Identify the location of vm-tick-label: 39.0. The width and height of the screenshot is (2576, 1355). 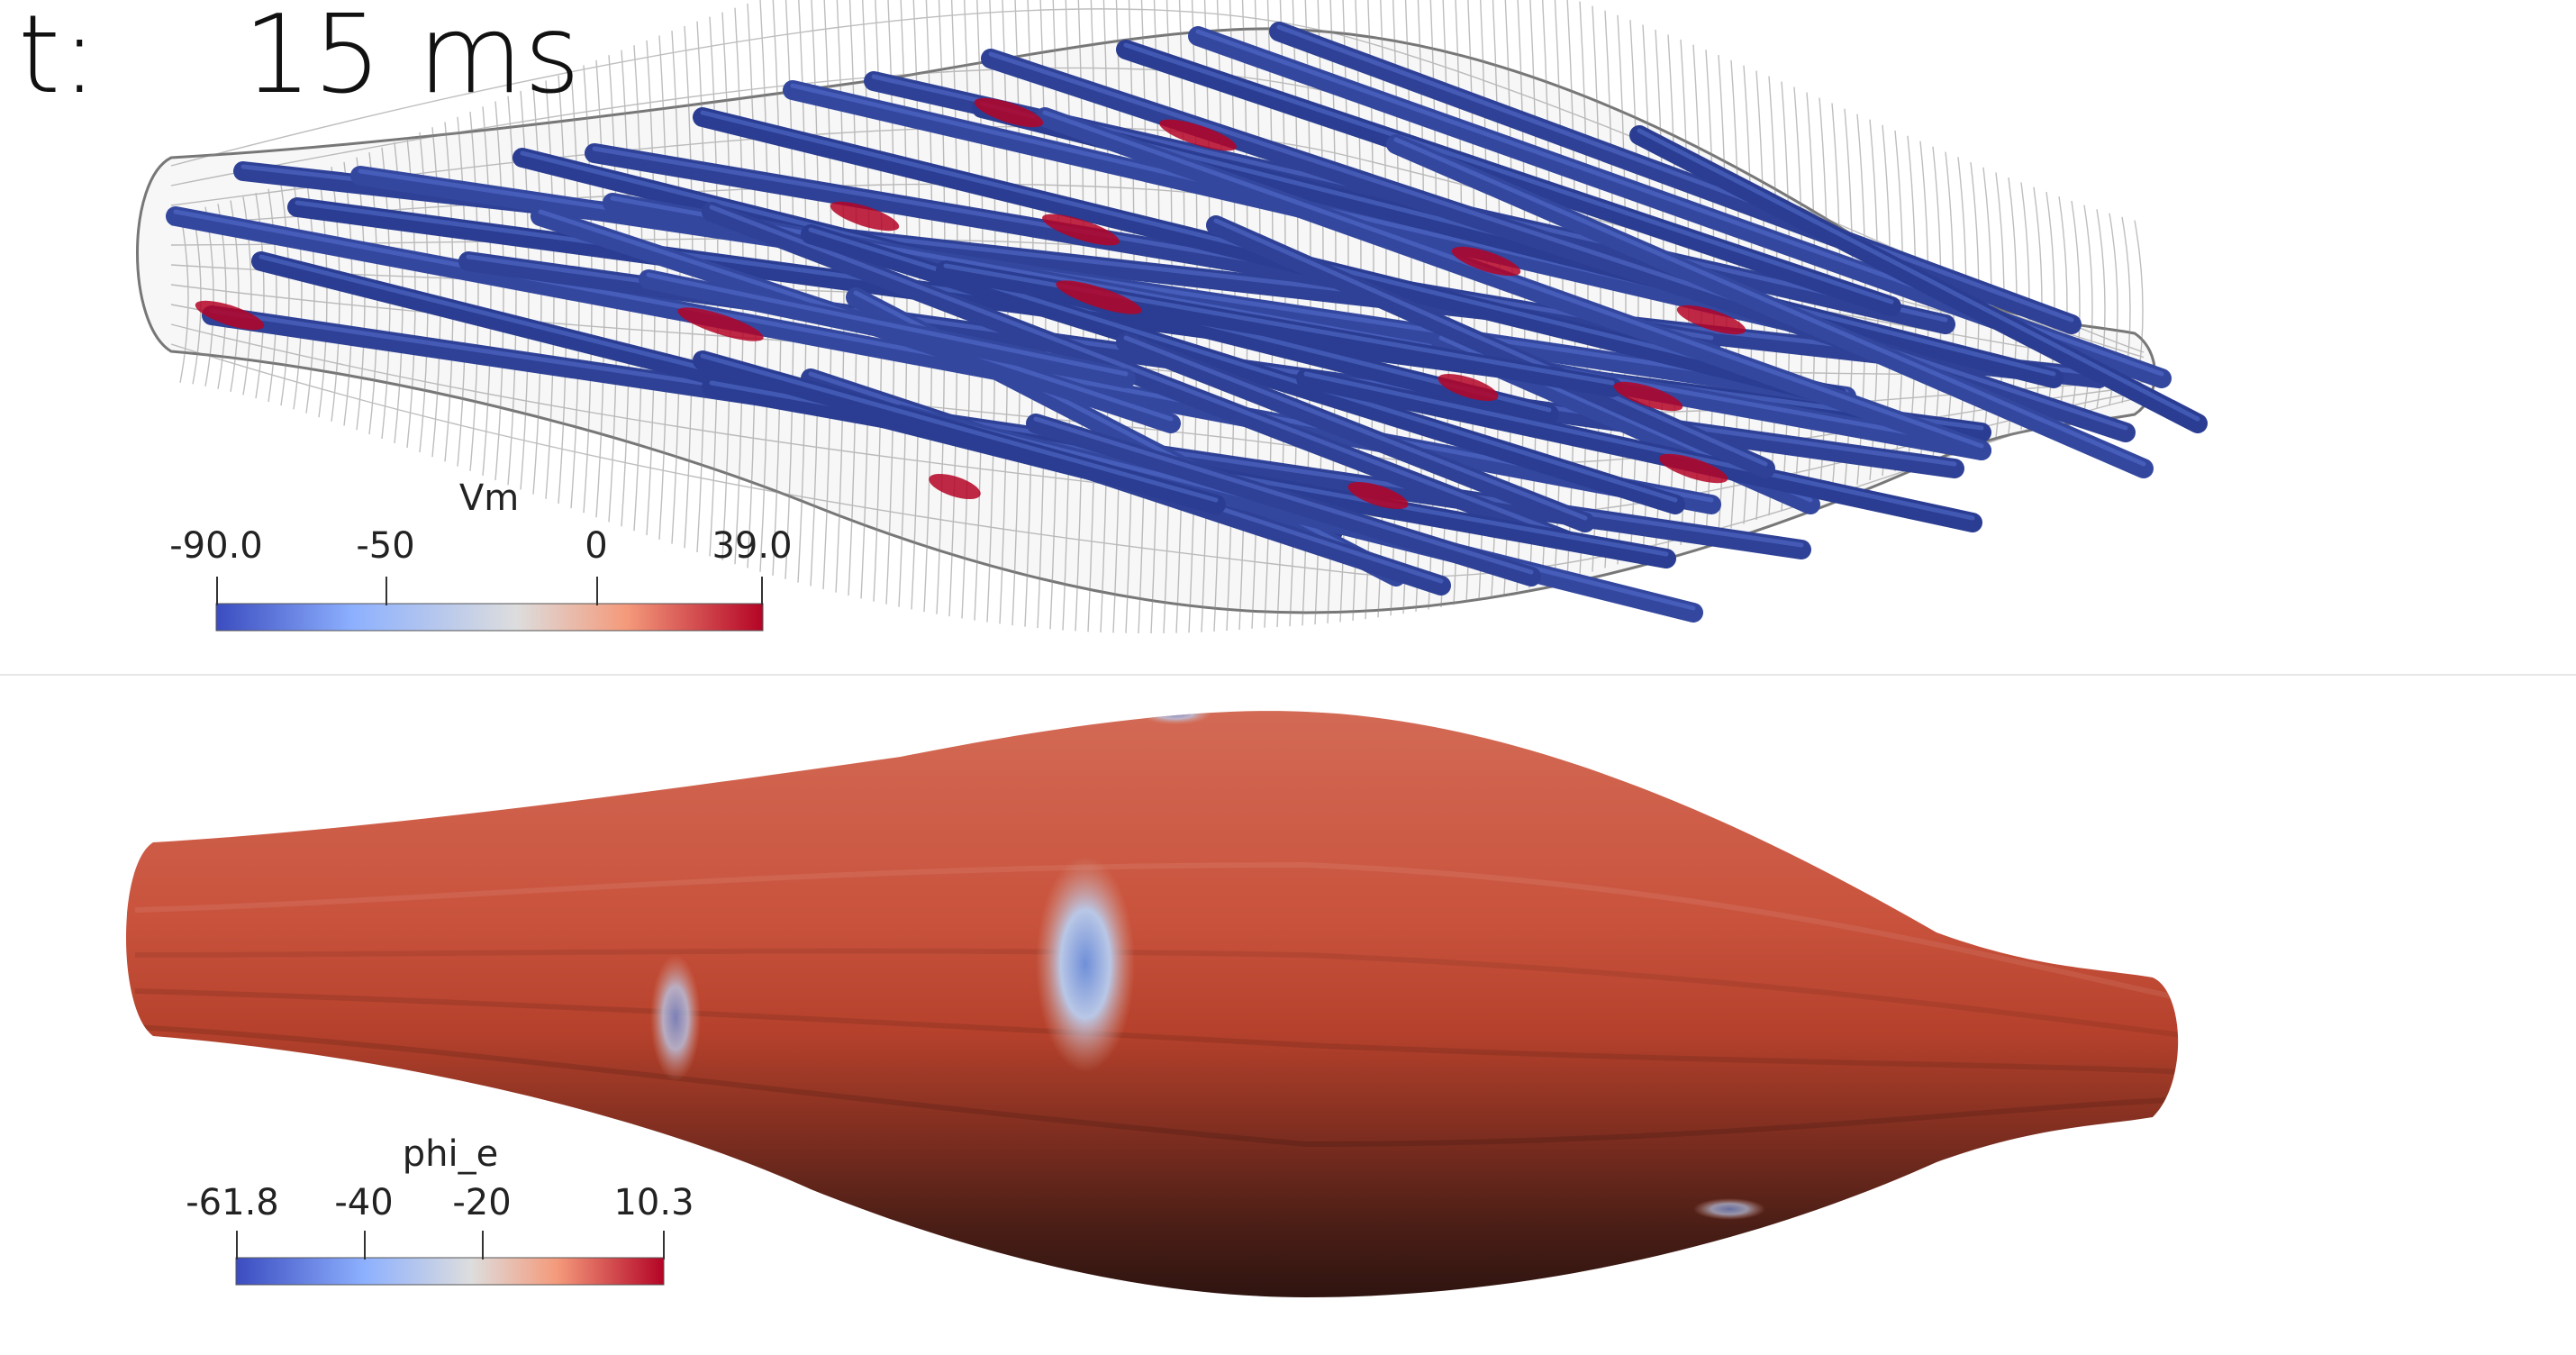
(752, 546).